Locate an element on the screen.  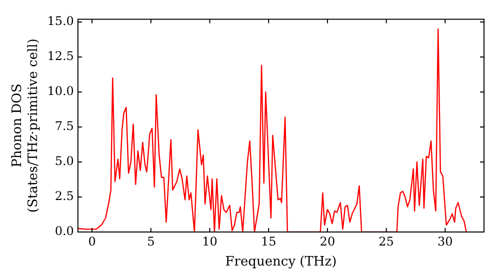
y-tick-label: 2.5 is located at coordinates (64, 196).